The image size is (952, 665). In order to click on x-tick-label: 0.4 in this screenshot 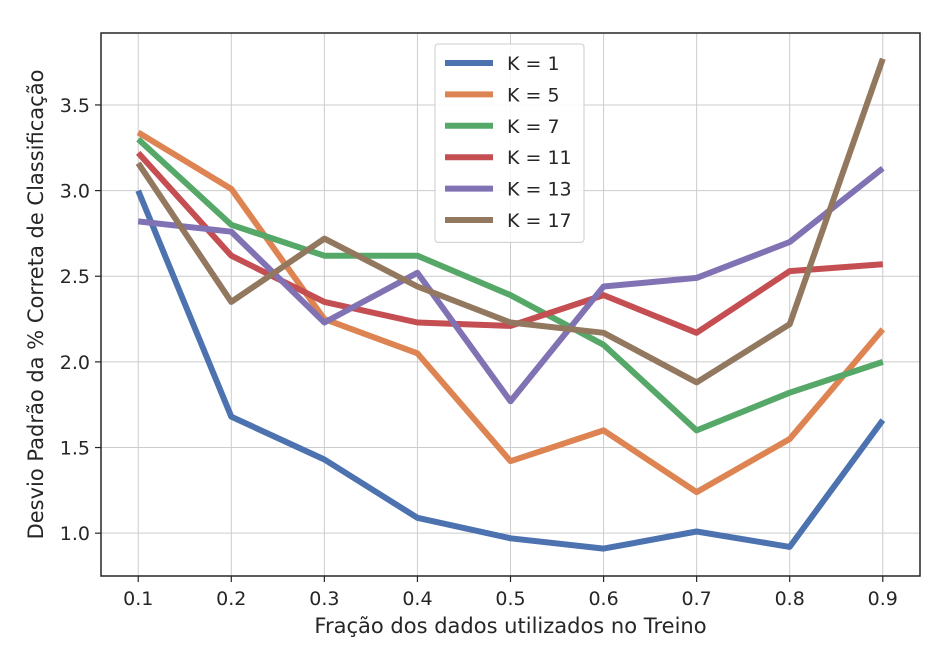, I will do `click(417, 599)`.